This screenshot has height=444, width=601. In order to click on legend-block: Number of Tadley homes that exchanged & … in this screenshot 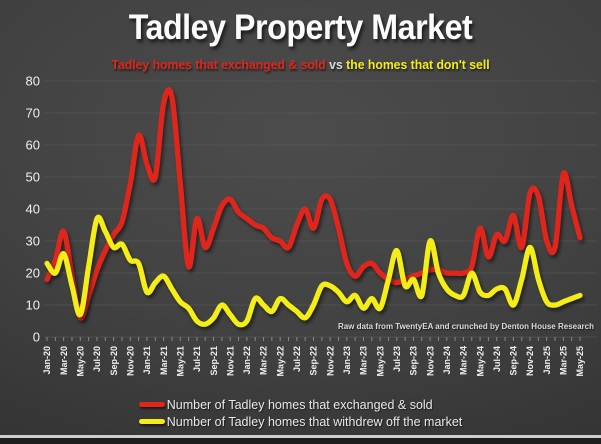, I will do `click(300, 413)`.